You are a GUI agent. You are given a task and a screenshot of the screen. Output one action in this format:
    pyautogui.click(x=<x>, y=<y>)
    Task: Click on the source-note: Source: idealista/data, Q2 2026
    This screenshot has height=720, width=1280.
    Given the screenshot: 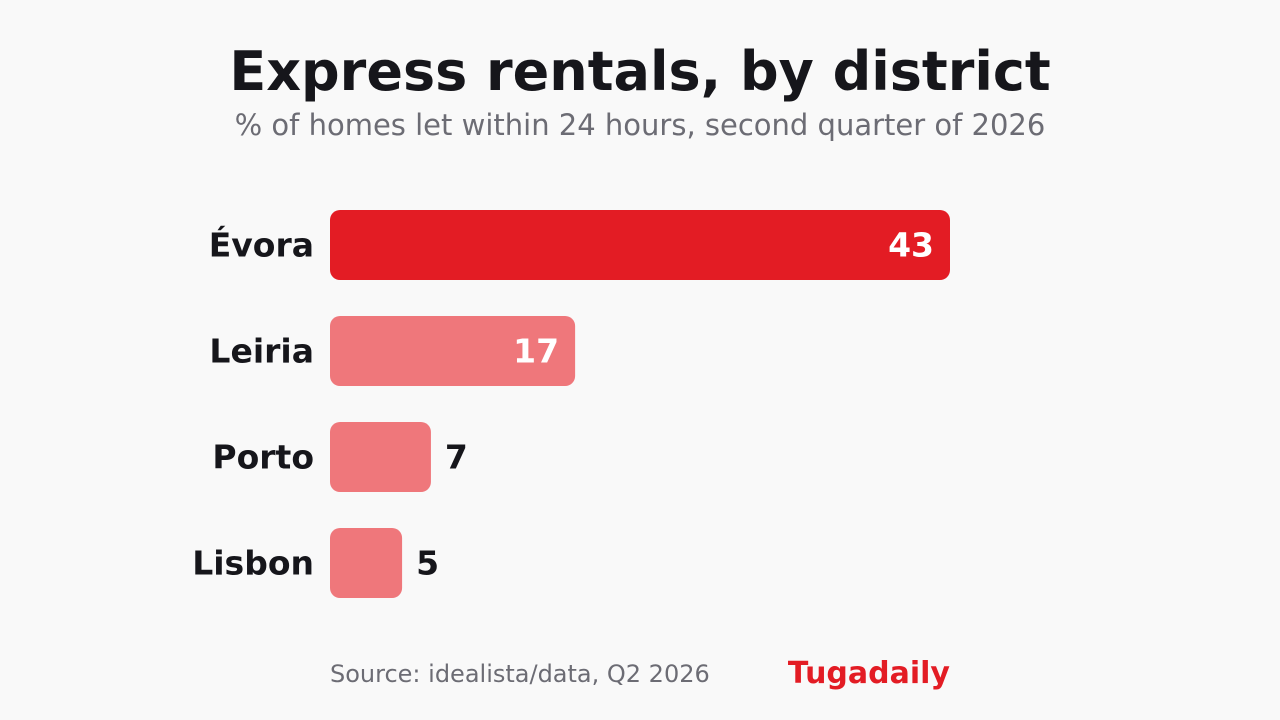 What is the action you would take?
    pyautogui.click(x=520, y=674)
    